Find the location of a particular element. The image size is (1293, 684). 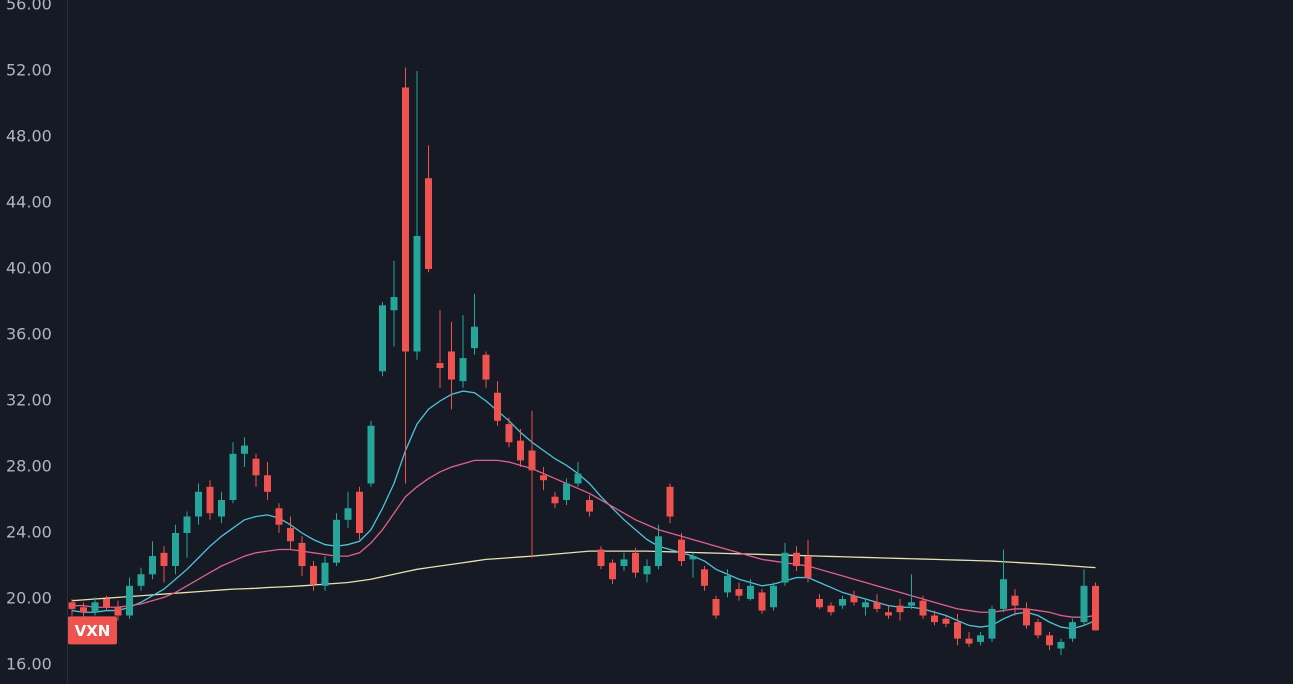

moving-average-line is located at coordinates (583, 576).